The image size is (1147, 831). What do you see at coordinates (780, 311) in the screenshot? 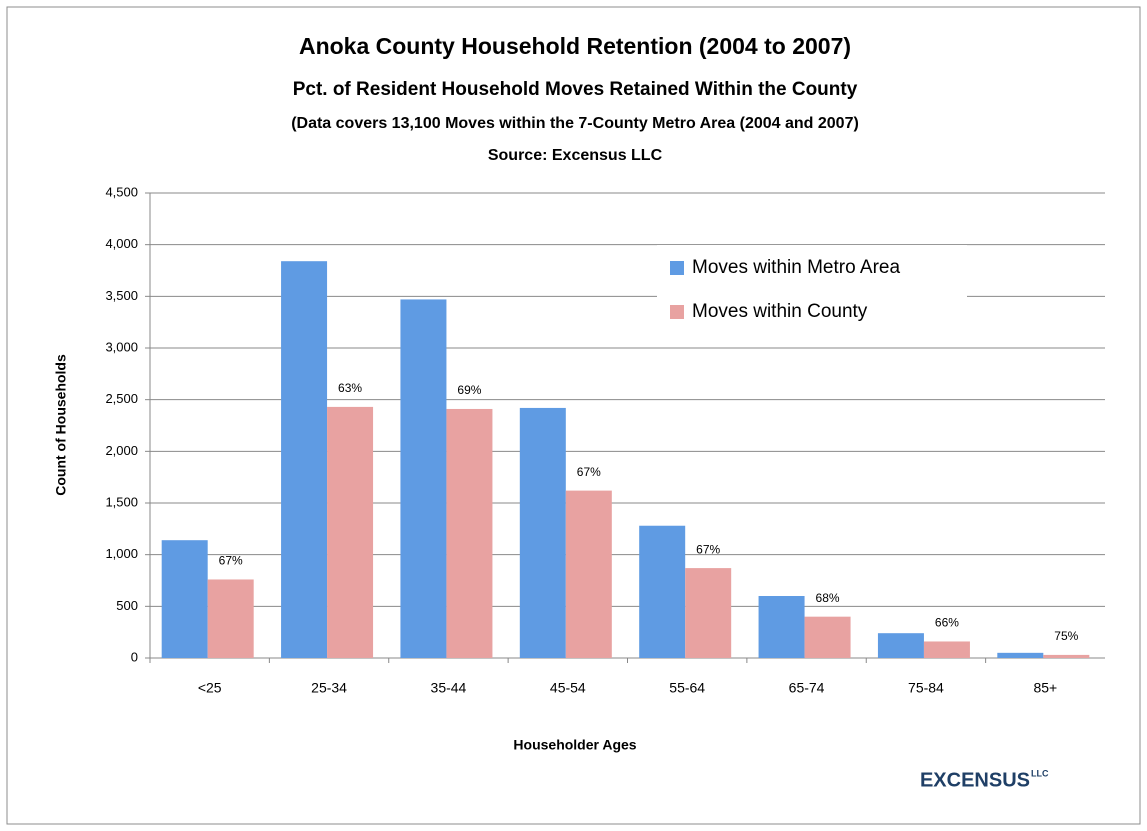
I see `legend-label: Moves within County` at bounding box center [780, 311].